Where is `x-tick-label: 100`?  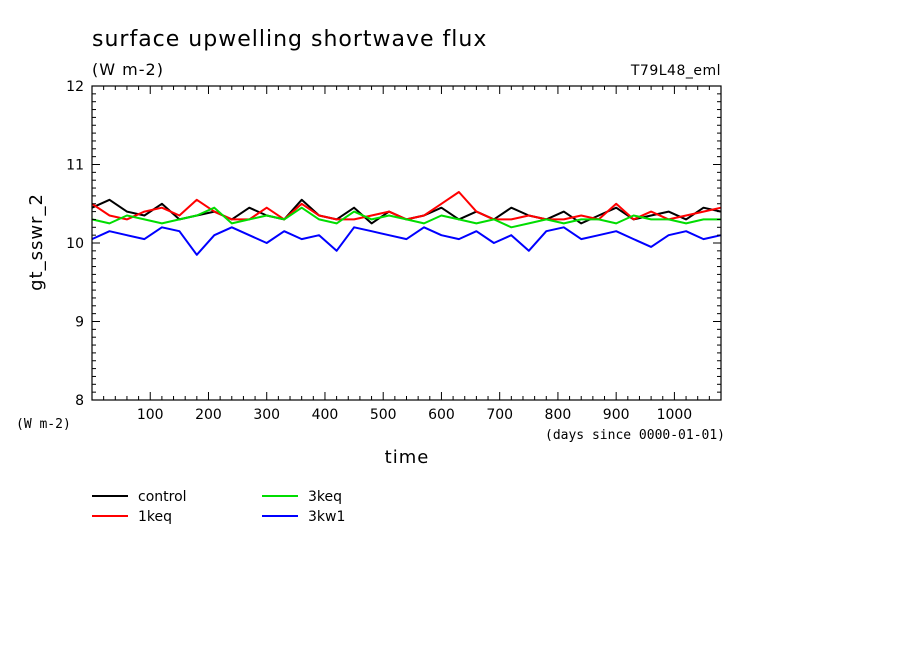
x-tick-label: 100 is located at coordinates (150, 415).